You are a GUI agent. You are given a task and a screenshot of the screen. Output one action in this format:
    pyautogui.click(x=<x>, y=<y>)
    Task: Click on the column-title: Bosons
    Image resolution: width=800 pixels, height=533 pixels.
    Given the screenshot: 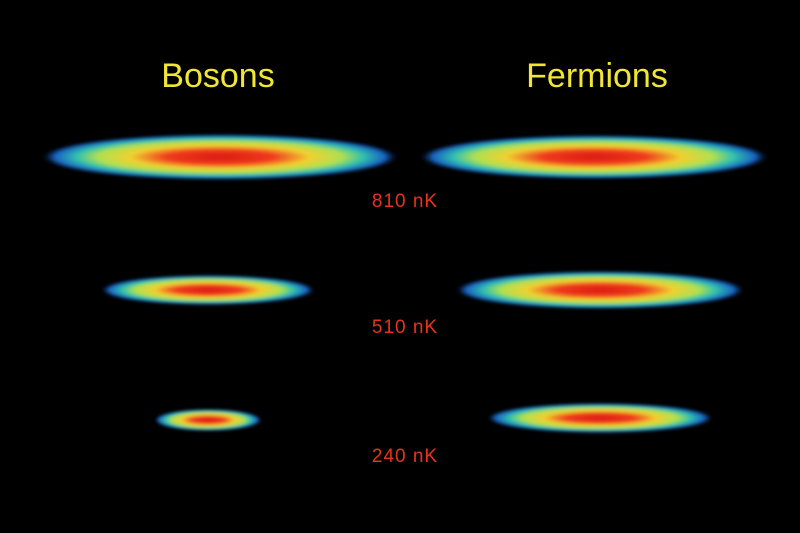 What is the action you would take?
    pyautogui.click(x=217, y=76)
    